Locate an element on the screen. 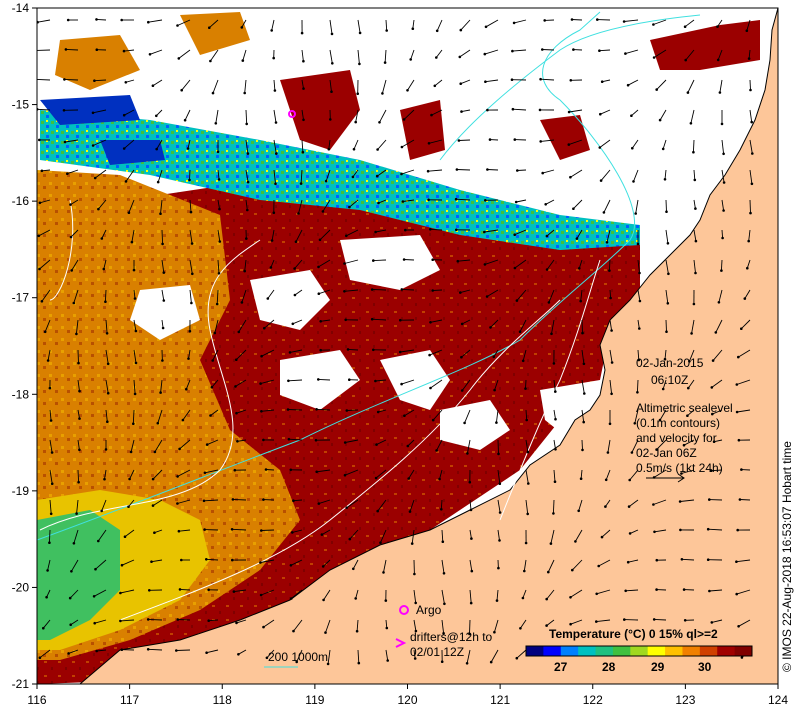 The width and height of the screenshot is (800, 710). colorbar-title: Temperature (°C) 0 15% ql>=2 is located at coordinates (633, 634).